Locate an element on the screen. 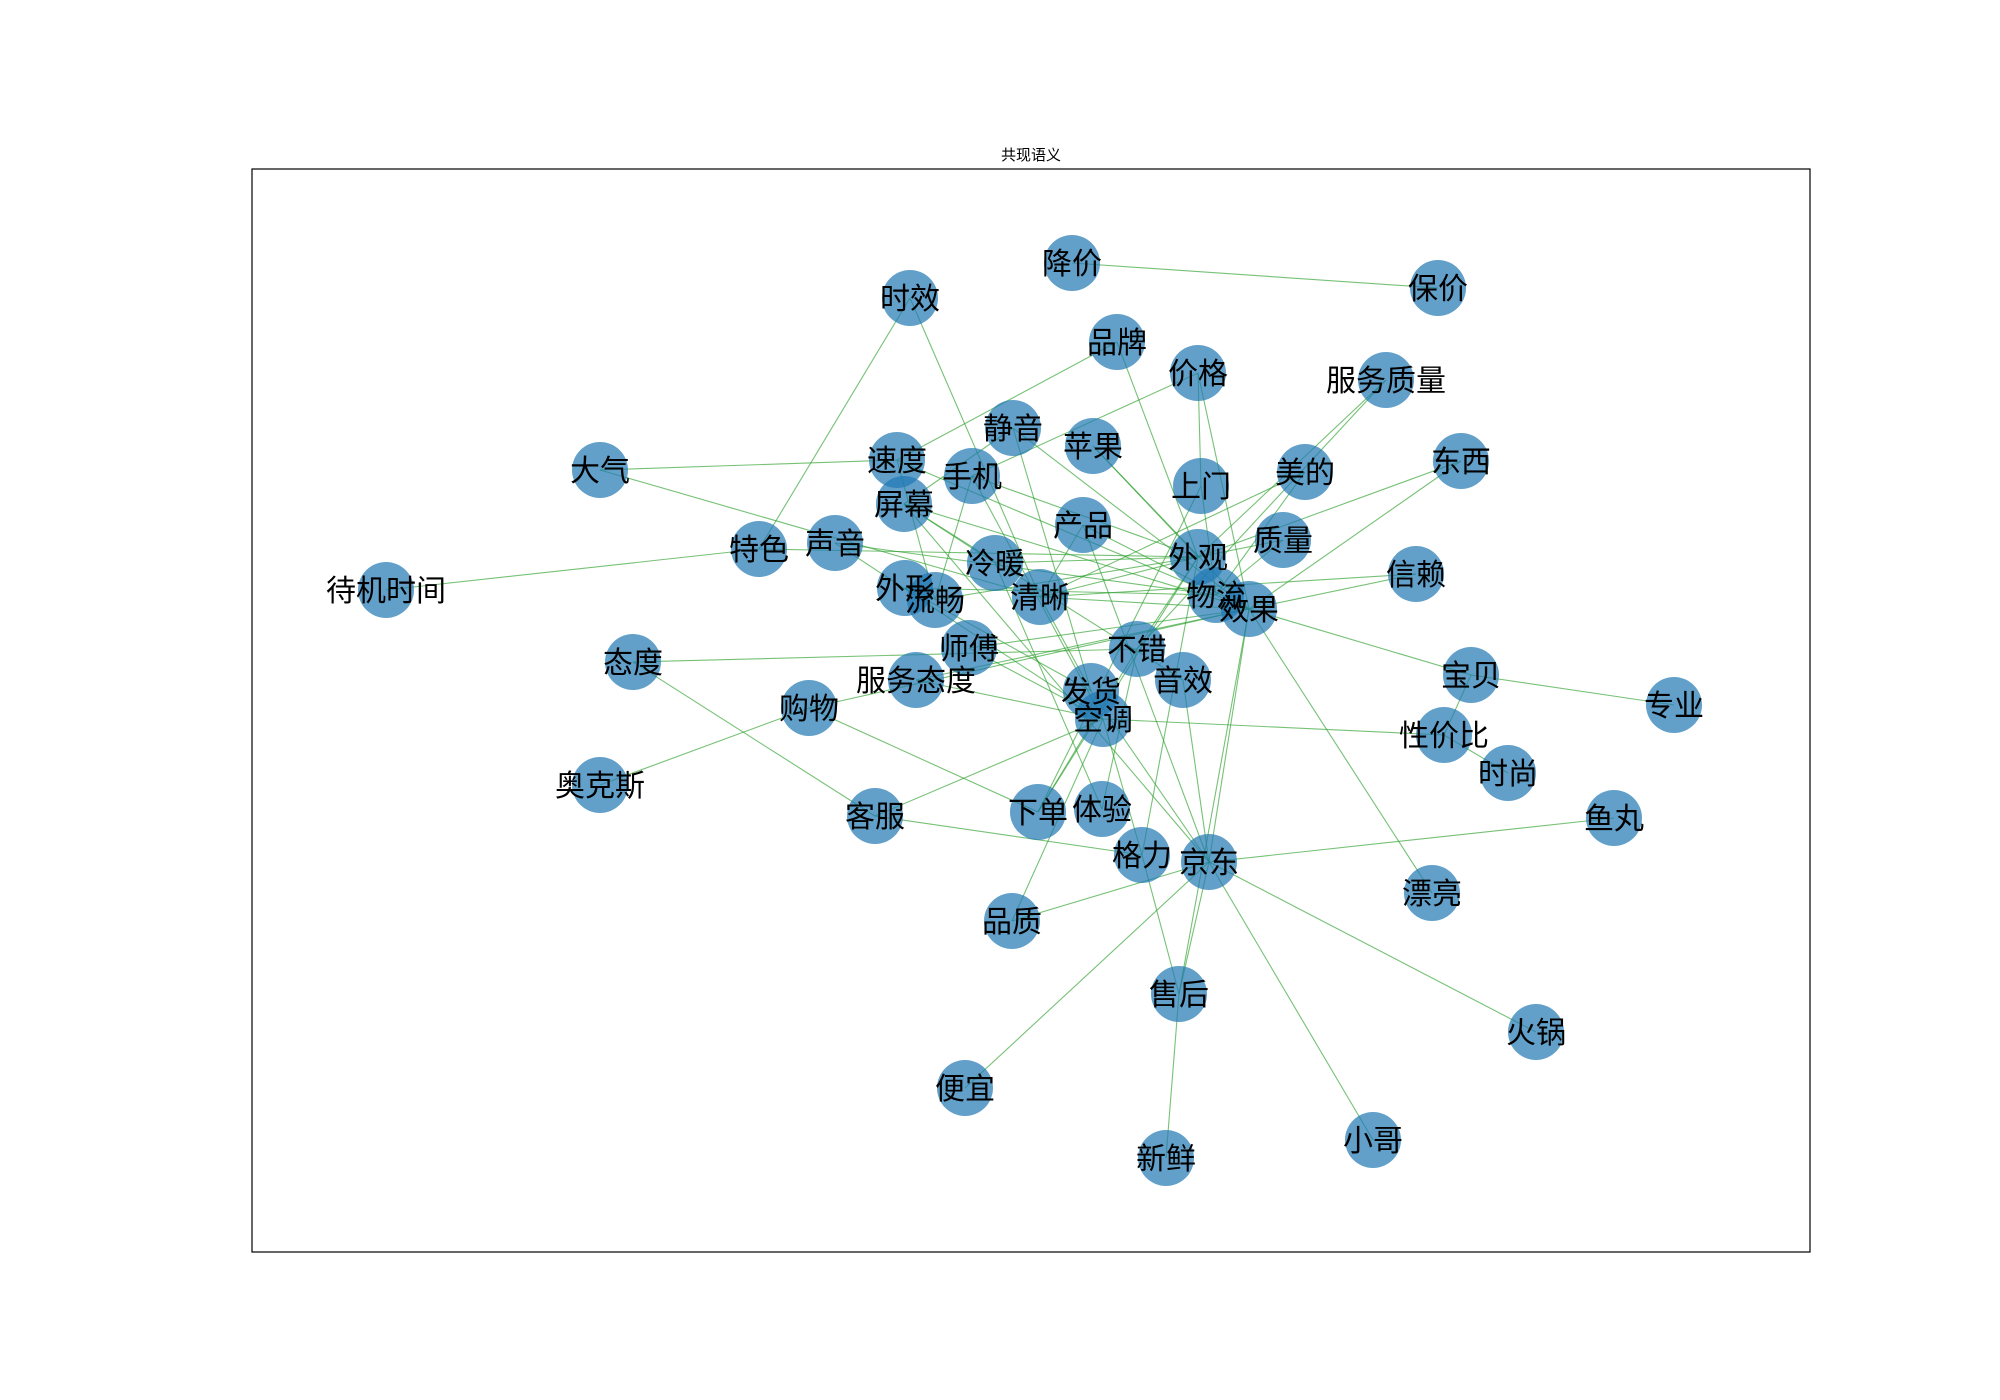 This screenshot has height=1400, width=2000. node-label: 外形 is located at coordinates (905, 589).